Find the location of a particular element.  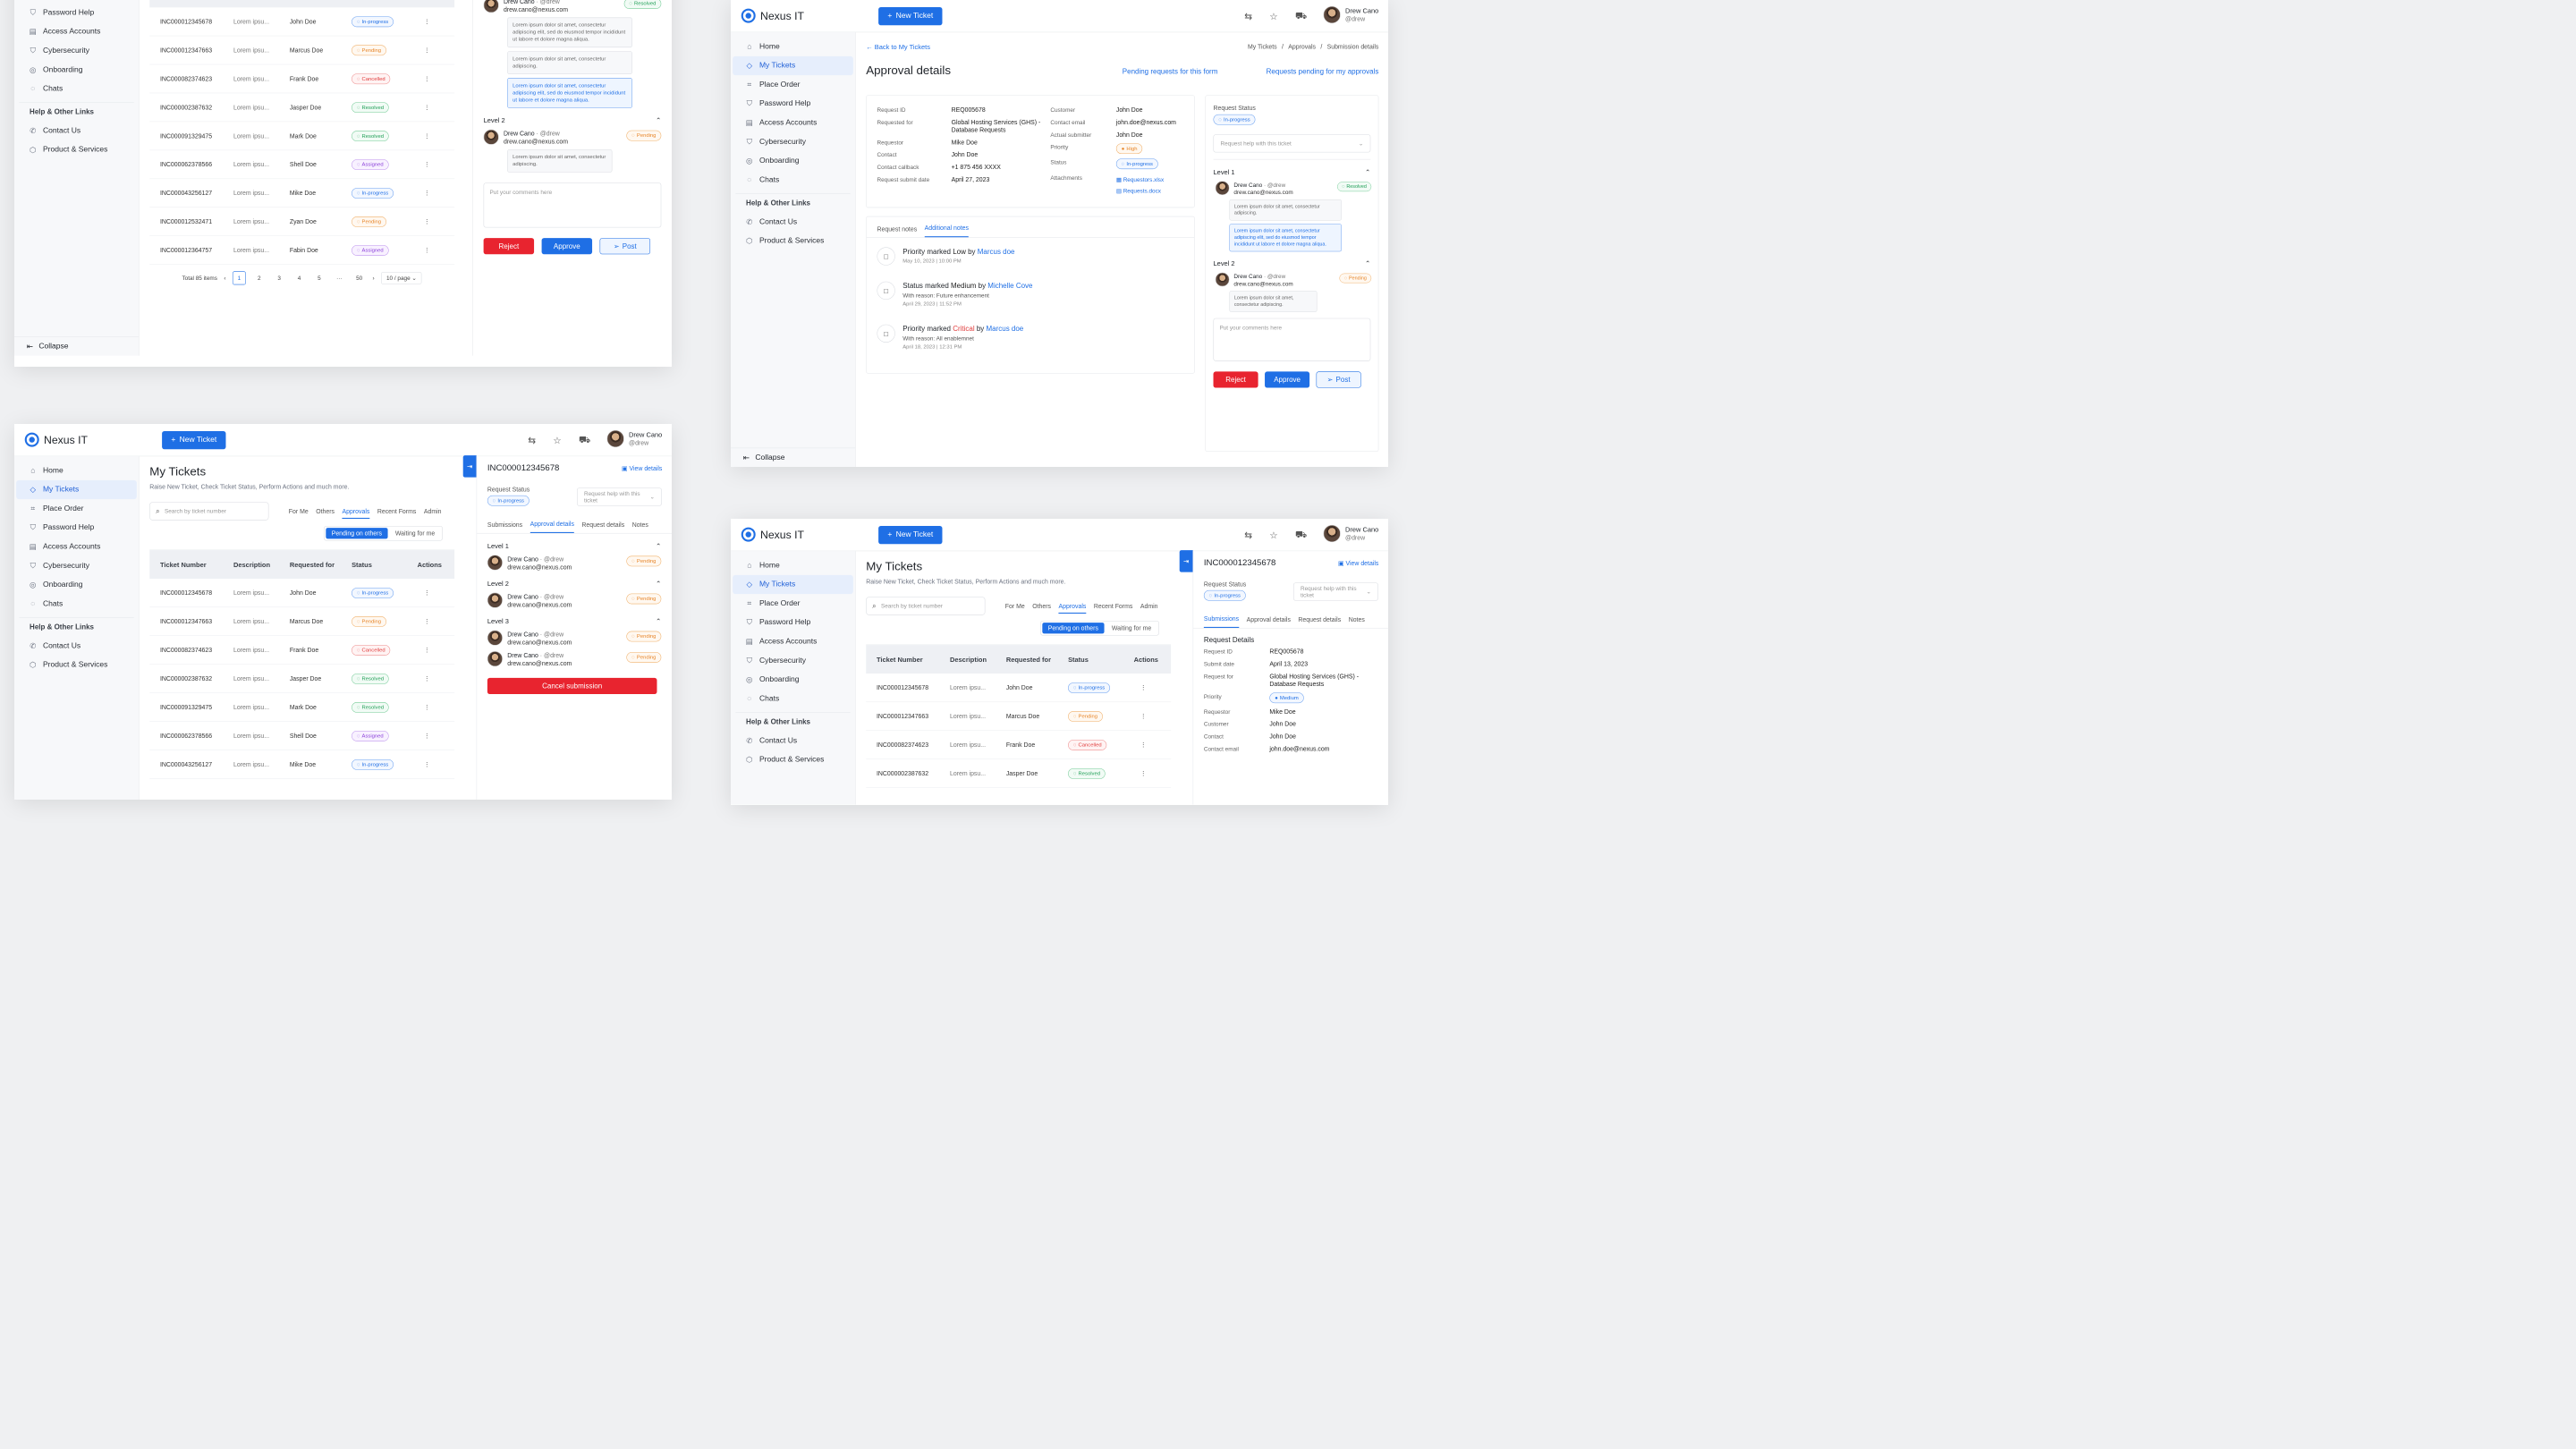

attachment-link: ▦ Requestors.xlsx is located at coordinates (1140, 179).